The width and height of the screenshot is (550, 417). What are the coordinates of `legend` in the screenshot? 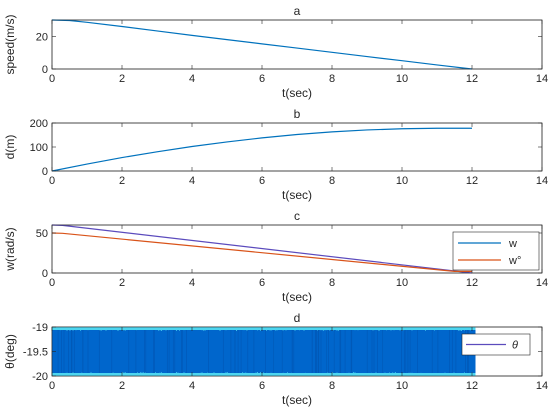 It's located at (496, 251).